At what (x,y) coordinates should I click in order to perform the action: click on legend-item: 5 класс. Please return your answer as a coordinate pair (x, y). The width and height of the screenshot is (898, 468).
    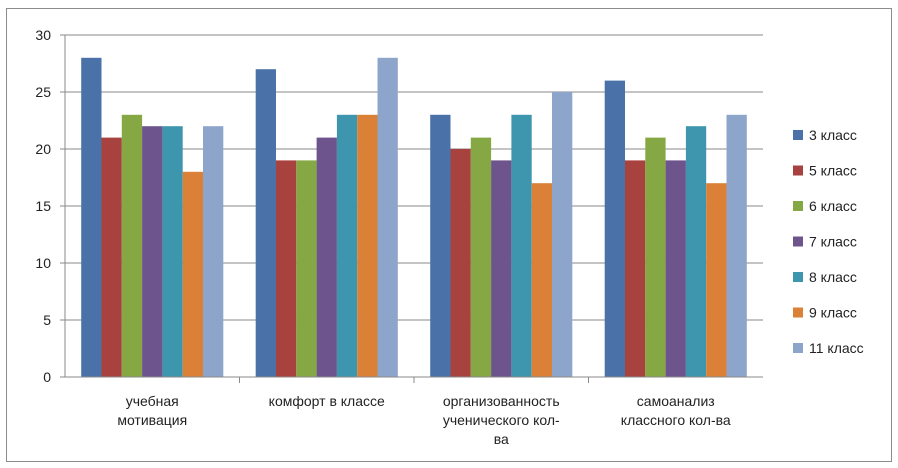
    Looking at the image, I should click on (825, 171).